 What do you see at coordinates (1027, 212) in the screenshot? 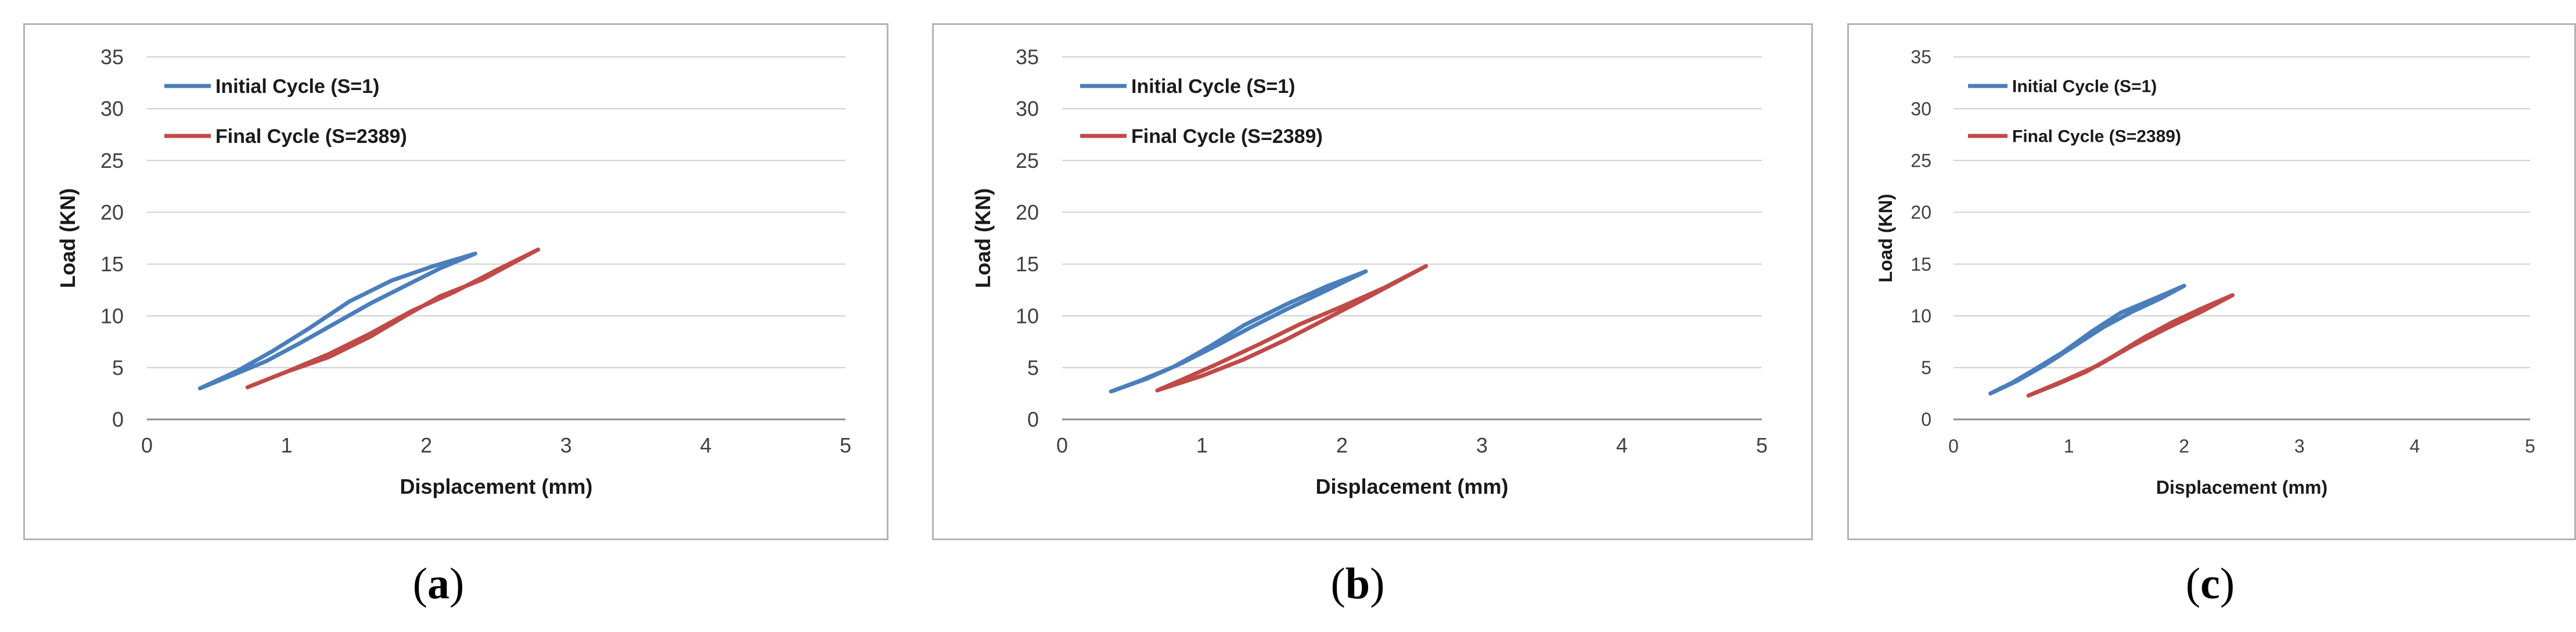
I see `y-tick-label-b-20: 20` at bounding box center [1027, 212].